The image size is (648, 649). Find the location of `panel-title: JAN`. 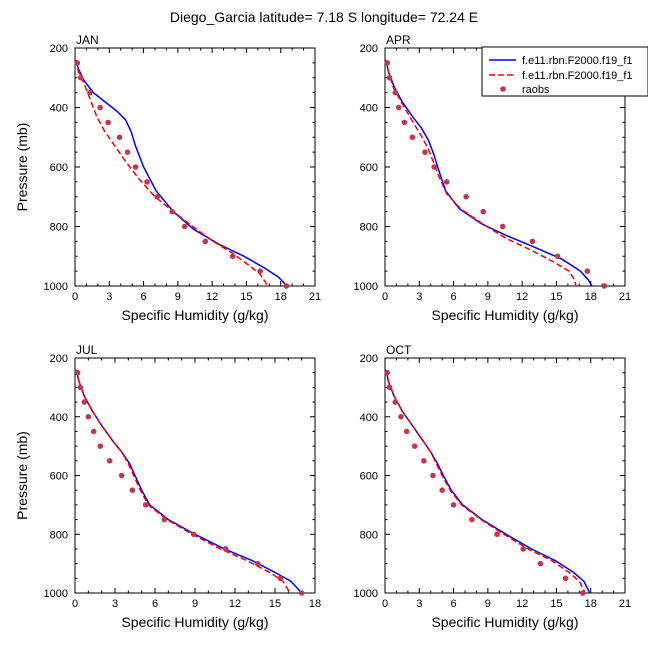

panel-title: JAN is located at coordinates (87, 40).